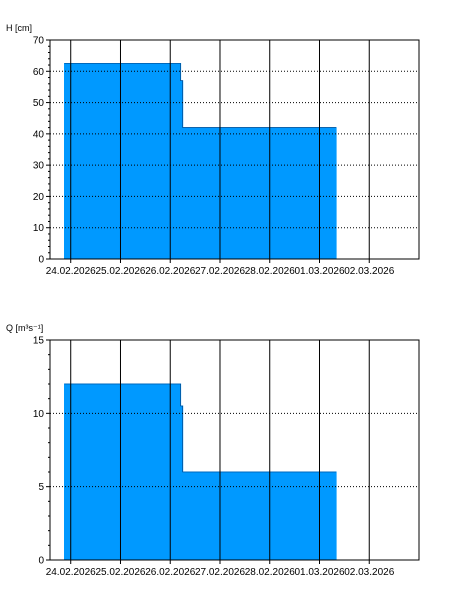 This screenshot has width=450, height=600. Describe the element at coordinates (39, 166) in the screenshot. I see `water-level-ytick-label: 30` at that location.